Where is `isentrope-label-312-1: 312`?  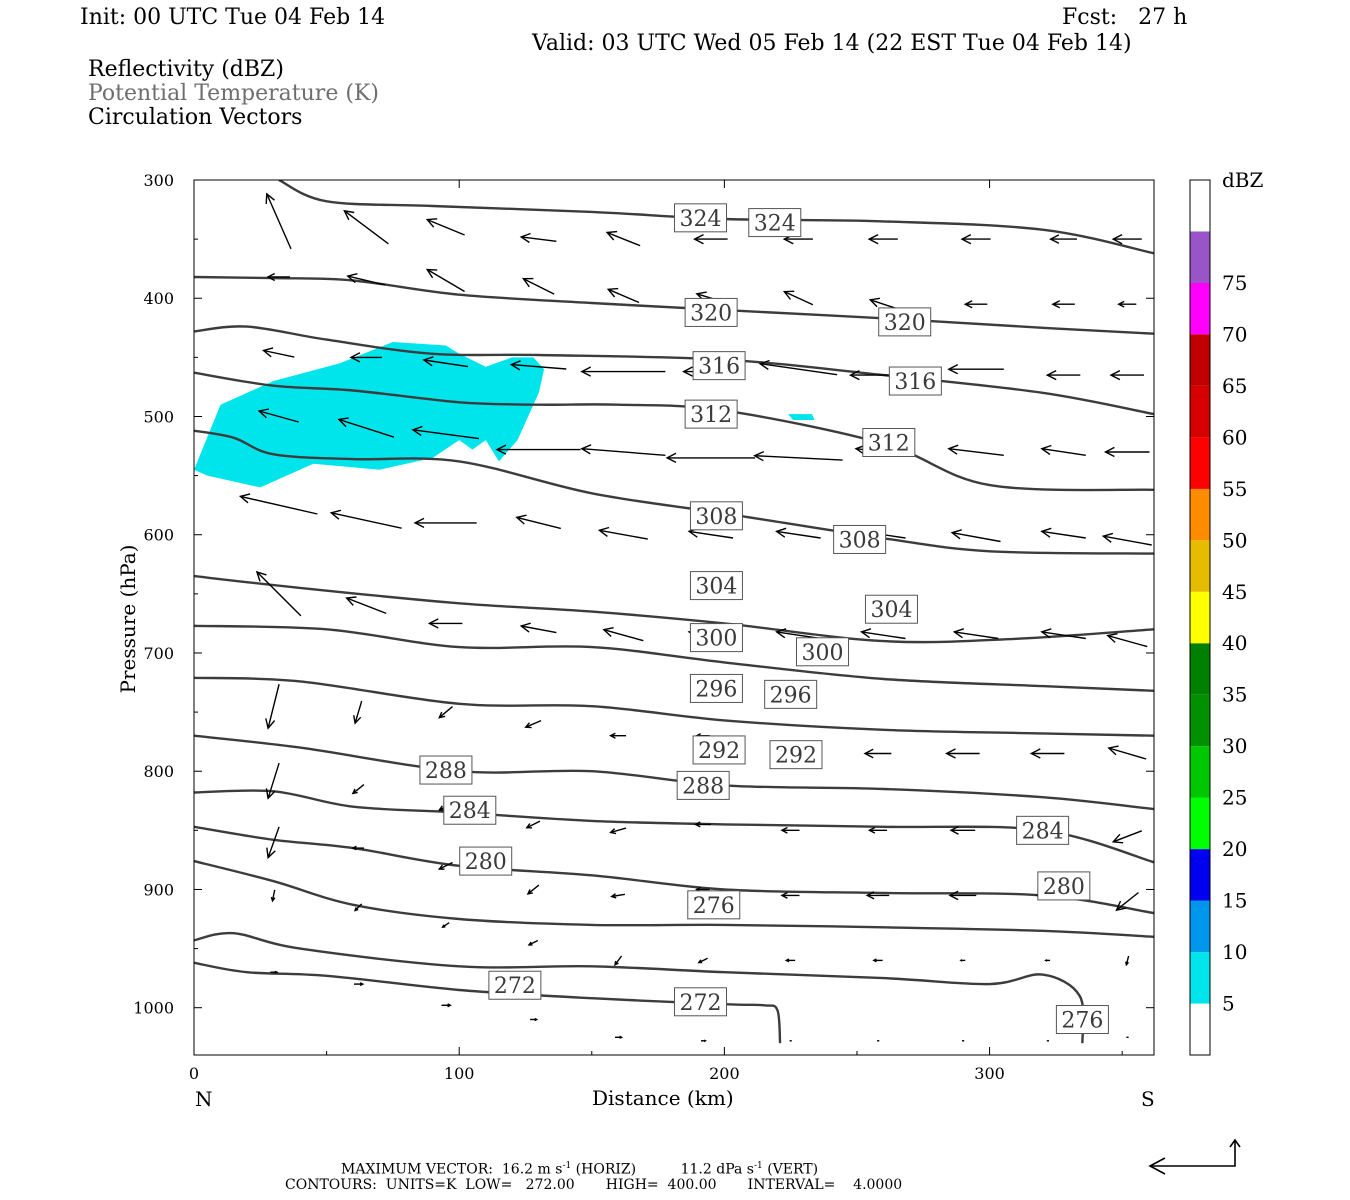
isentrope-label-312-1: 312 is located at coordinates (889, 442).